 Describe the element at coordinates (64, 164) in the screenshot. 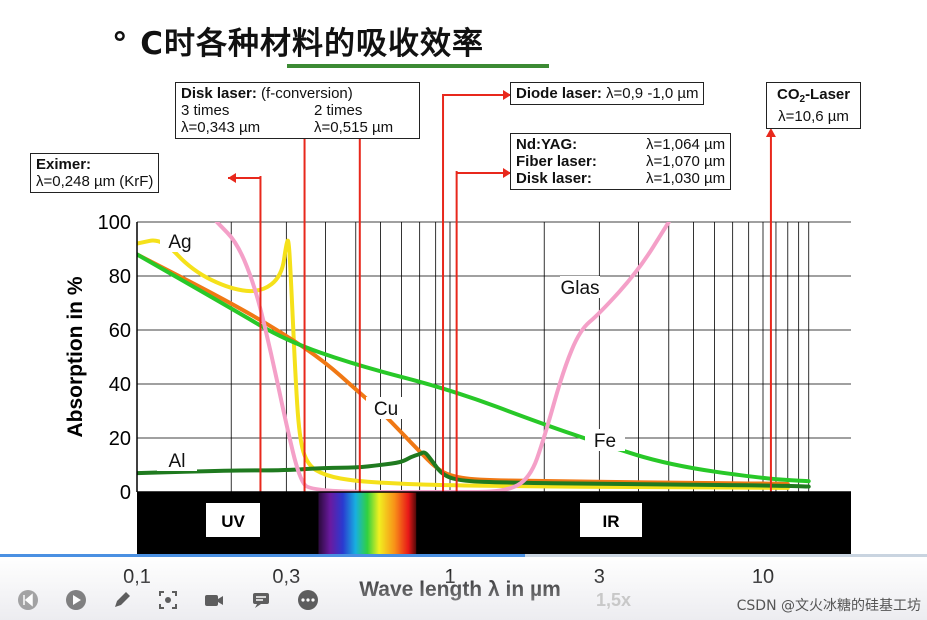

I see `eximer-name: Eximer:` at that location.